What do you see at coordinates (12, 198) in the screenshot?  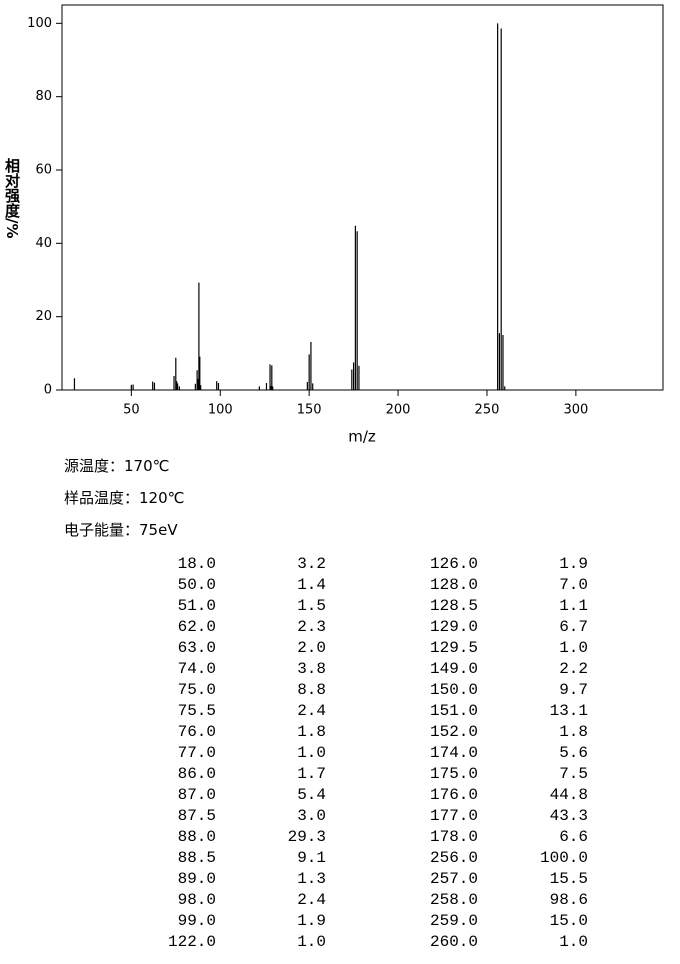 I see `y-axis-label: 相对强度/%` at bounding box center [12, 198].